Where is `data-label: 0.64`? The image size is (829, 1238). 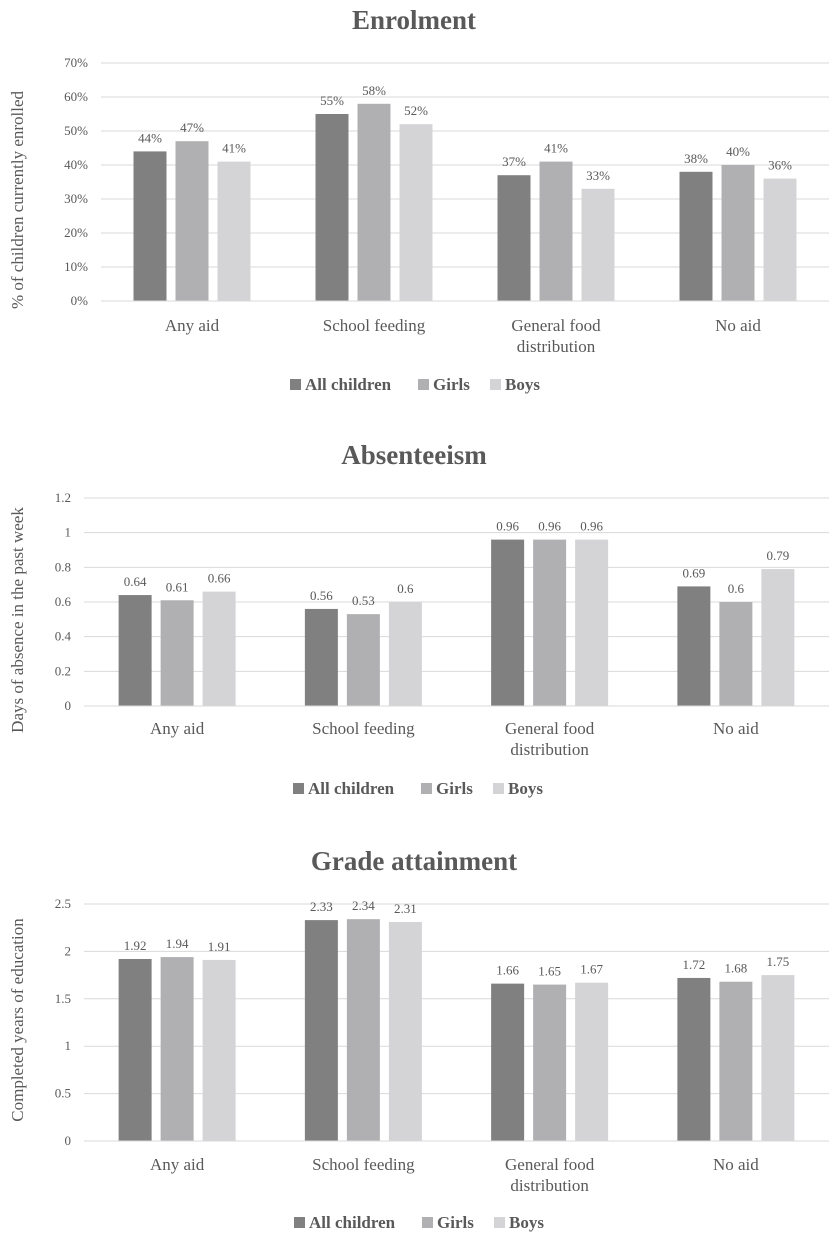 data-label: 0.64 is located at coordinates (135, 581).